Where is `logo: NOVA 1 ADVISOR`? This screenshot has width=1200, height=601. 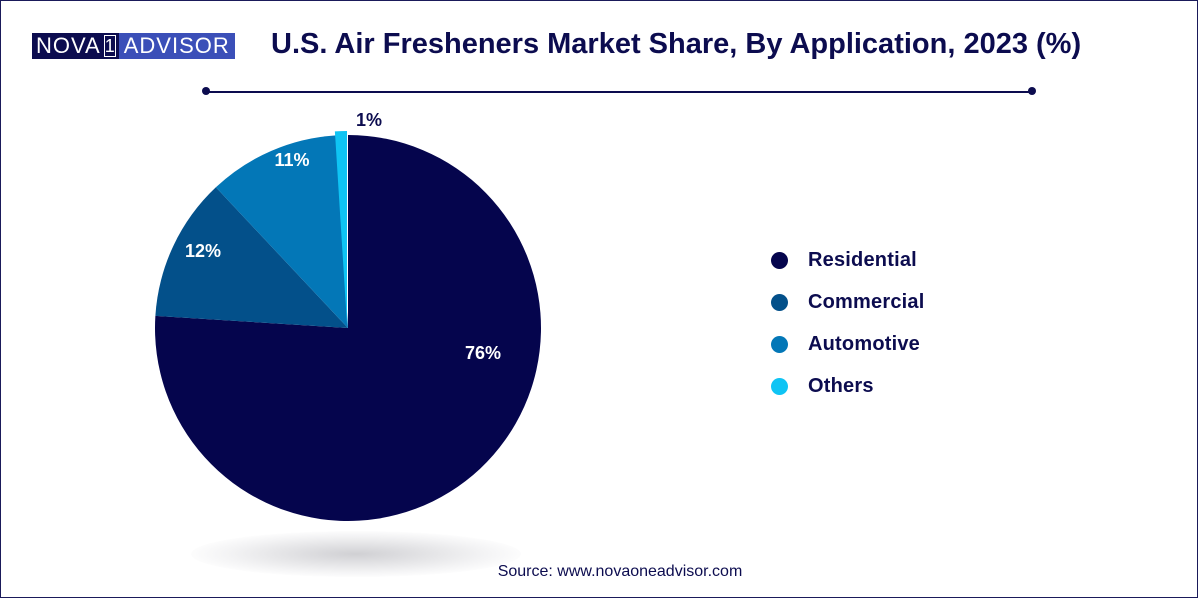 logo: NOVA 1 ADVISOR is located at coordinates (133, 46).